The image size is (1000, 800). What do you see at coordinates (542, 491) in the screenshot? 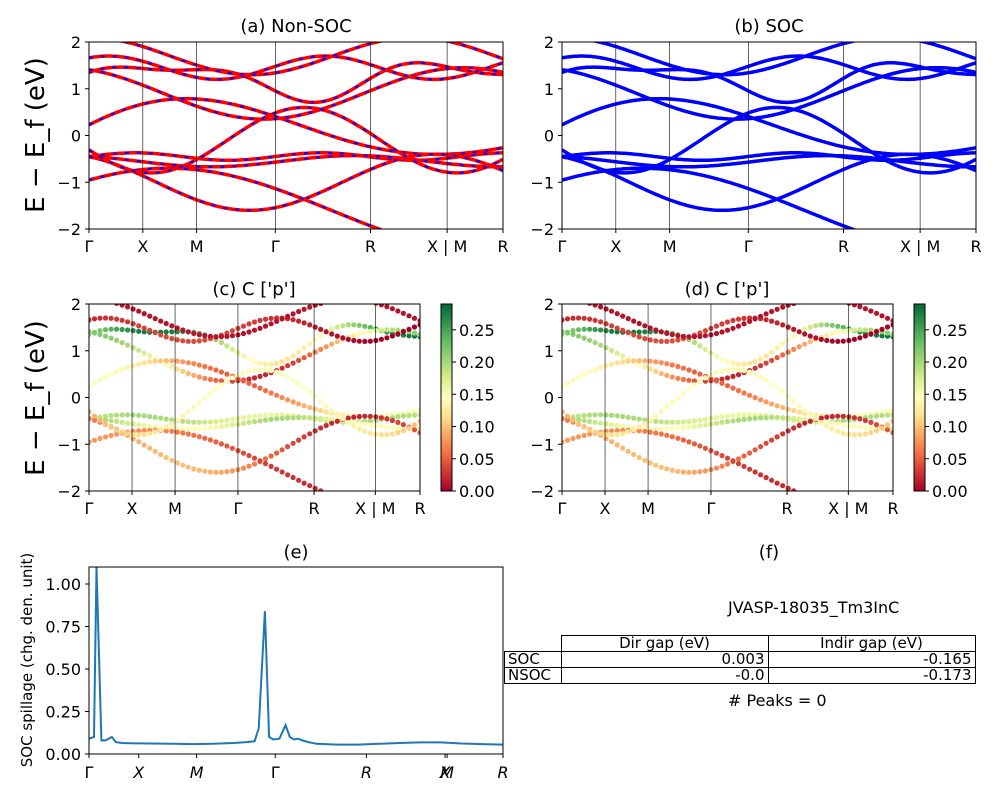
I see `y-tick-label: −2` at bounding box center [542, 491].